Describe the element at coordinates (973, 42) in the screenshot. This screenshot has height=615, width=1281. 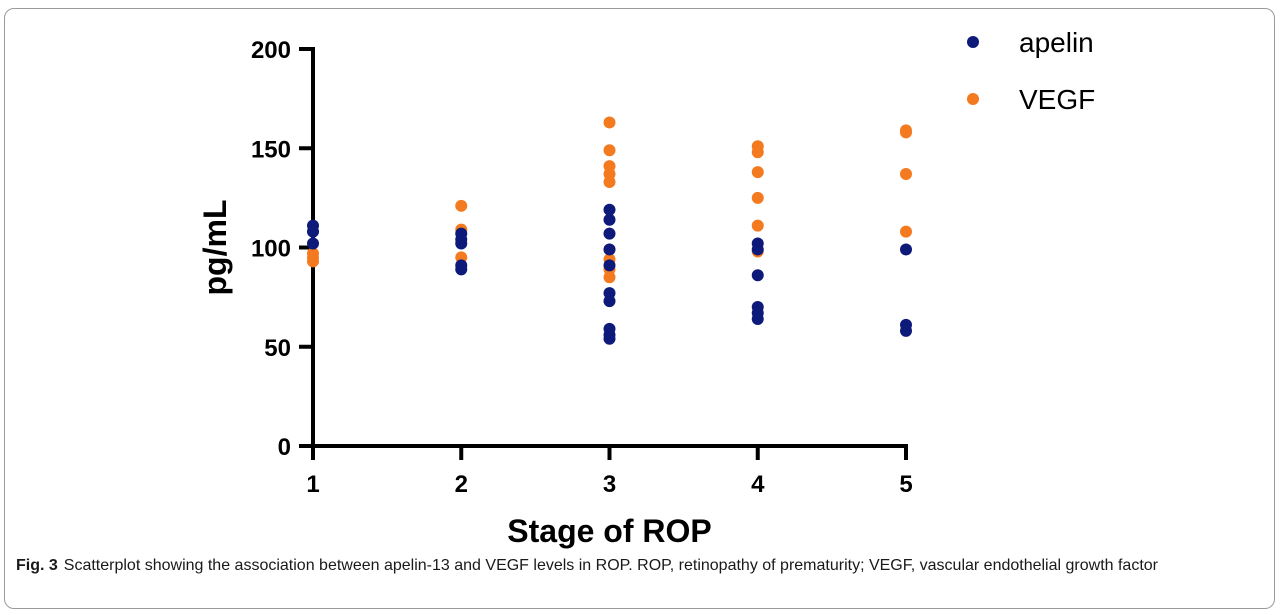
I see `legend-marker-apelin` at that location.